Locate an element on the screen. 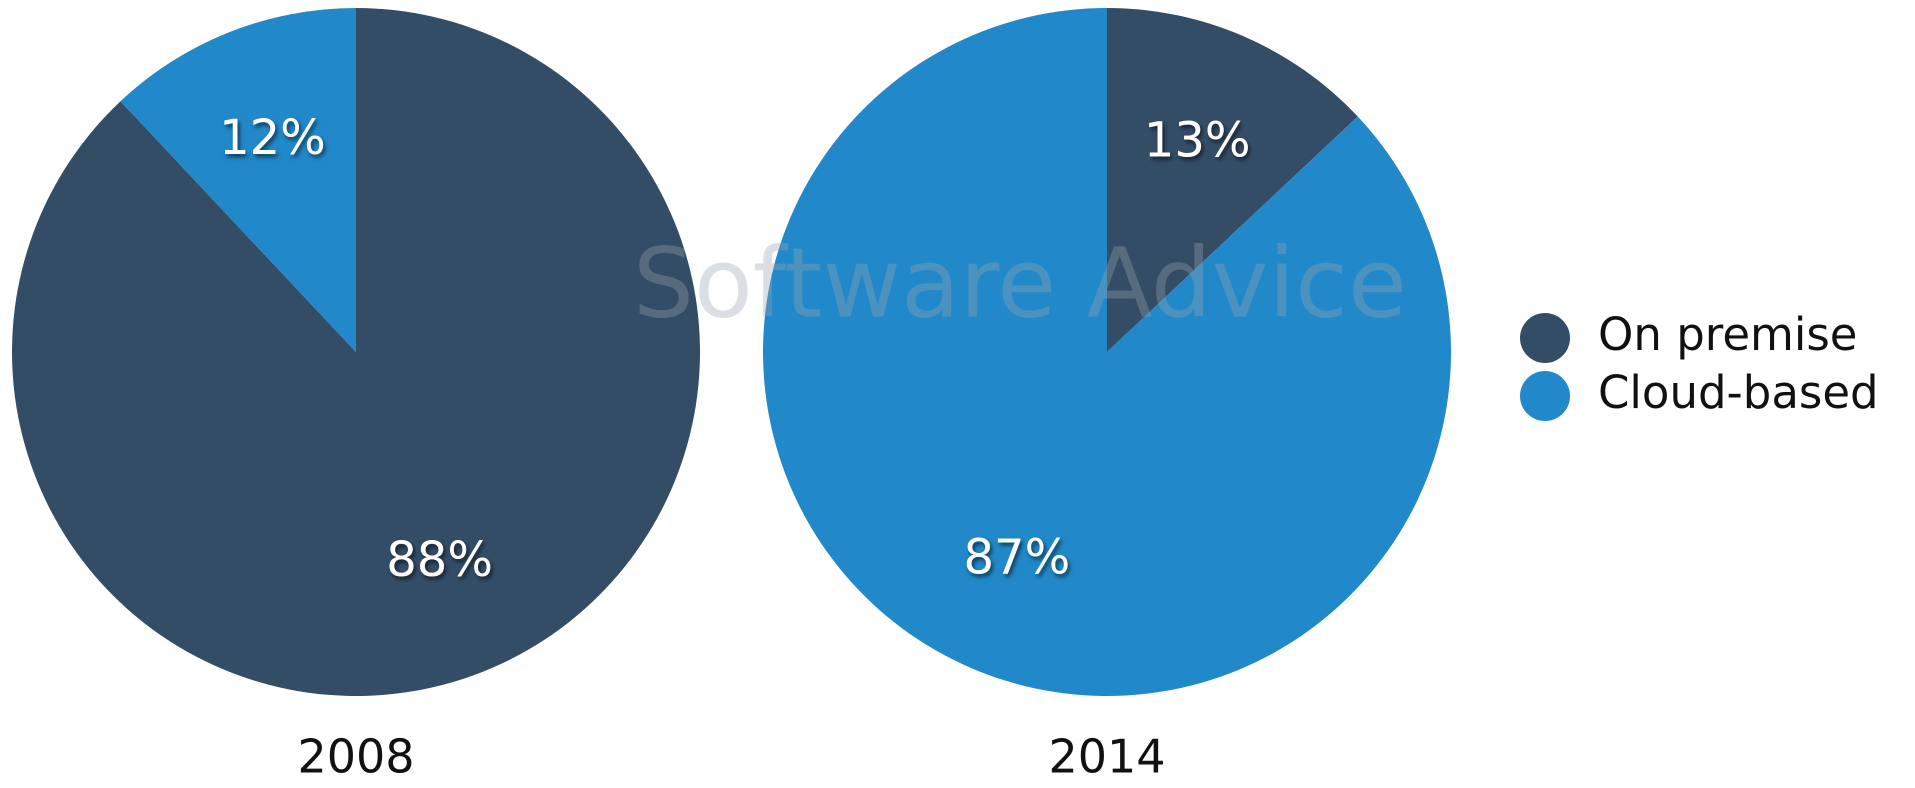 Image resolution: width=1915 pixels, height=788 pixels. pie-title: 2014 is located at coordinates (1106, 757).